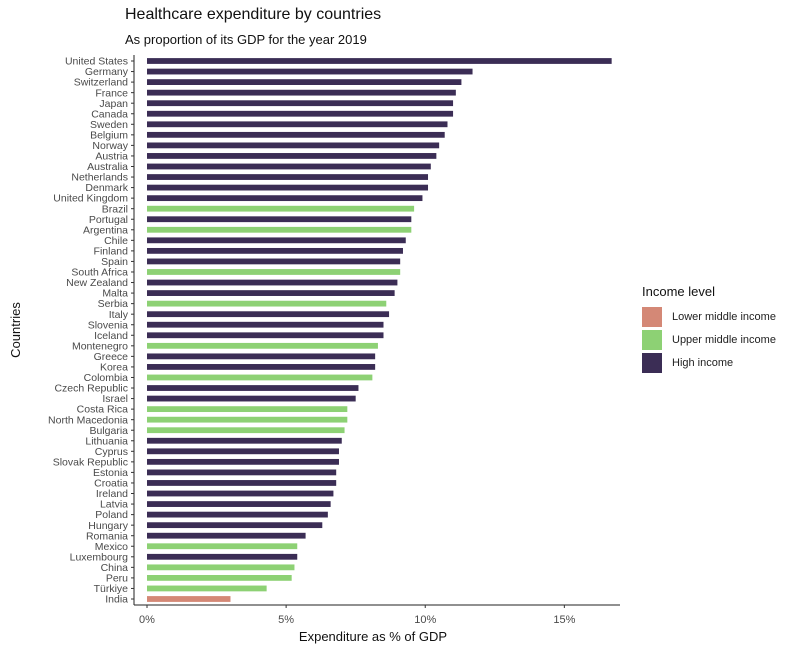 Image resolution: width=800 pixels, height=655 pixels. I want to click on legend-swatch-upper-middle-income, so click(652, 339).